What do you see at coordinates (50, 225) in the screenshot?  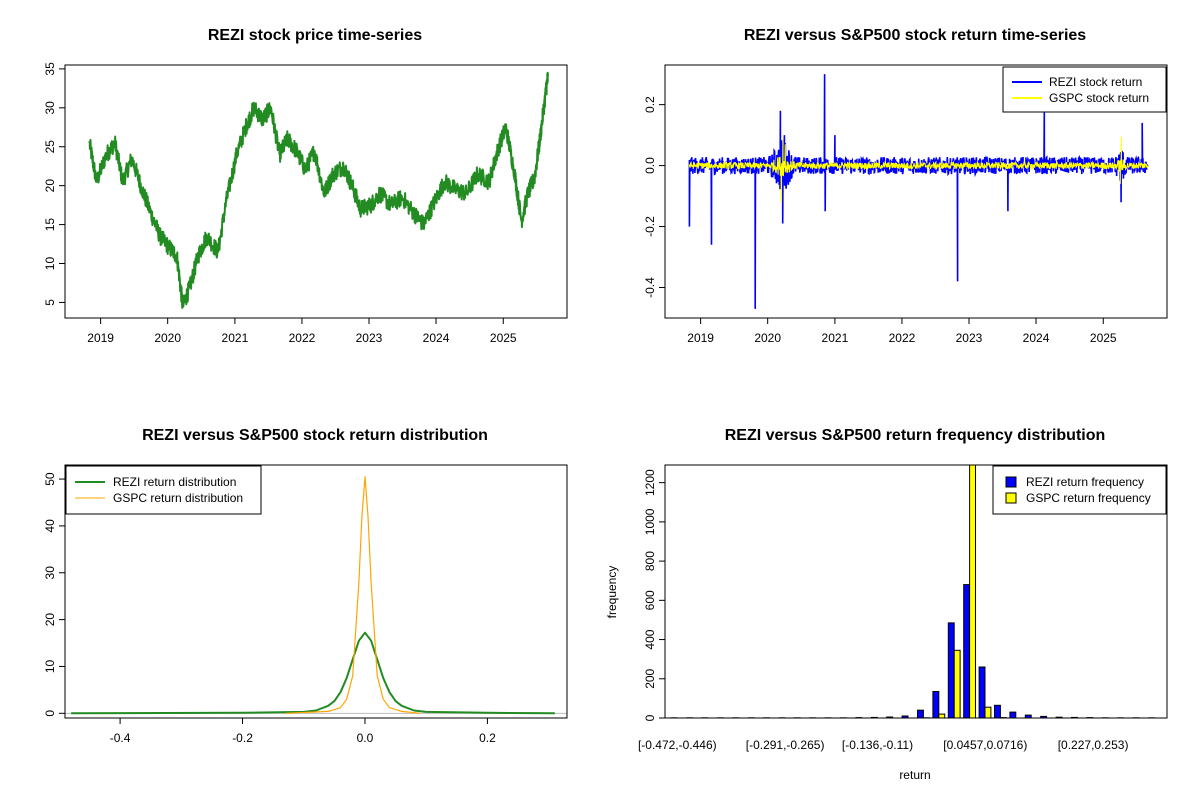 I see `y-tick-label: 15` at bounding box center [50, 225].